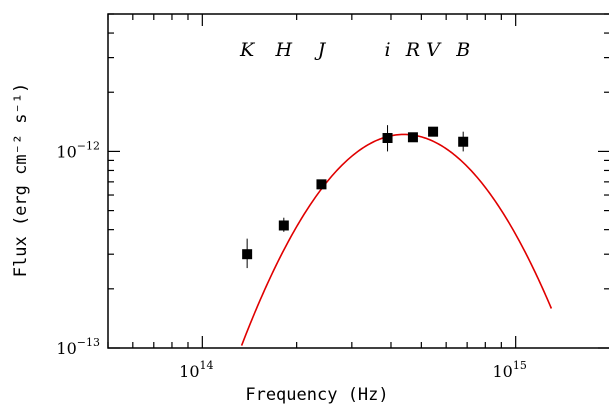 The image size is (609, 408). I want to click on x-tick-label: 1015, so click(509, 370).